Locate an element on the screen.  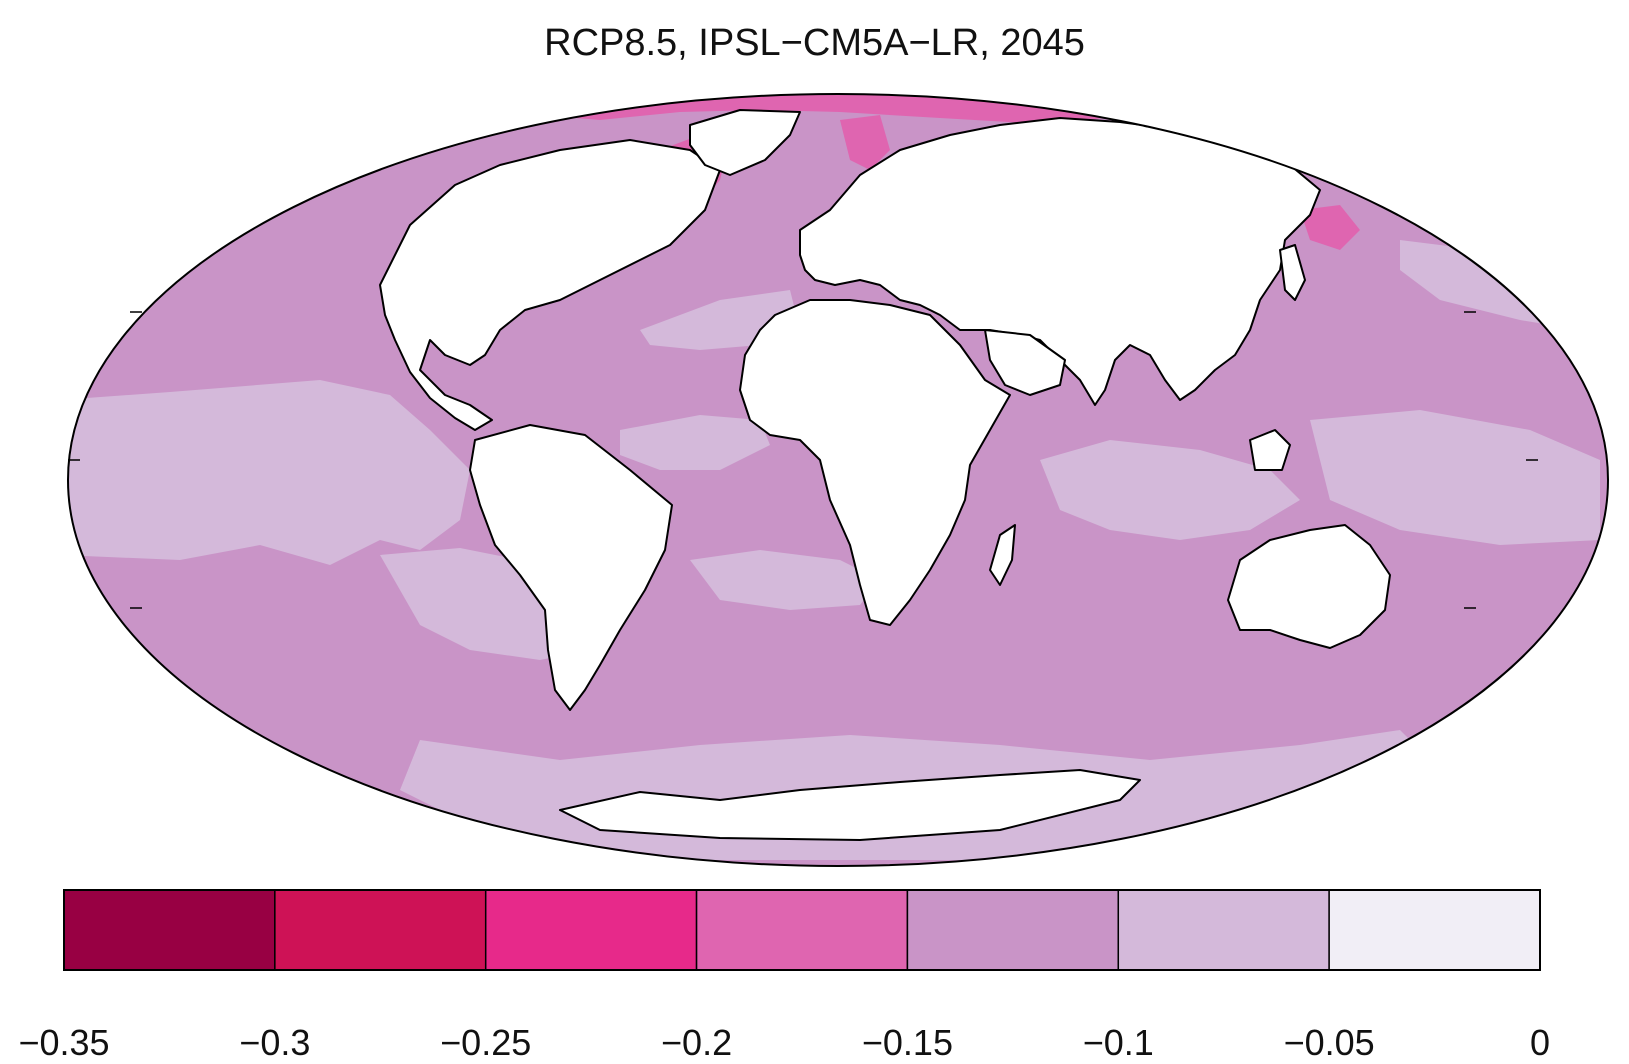
colorbar-frame is located at coordinates (802, 930).